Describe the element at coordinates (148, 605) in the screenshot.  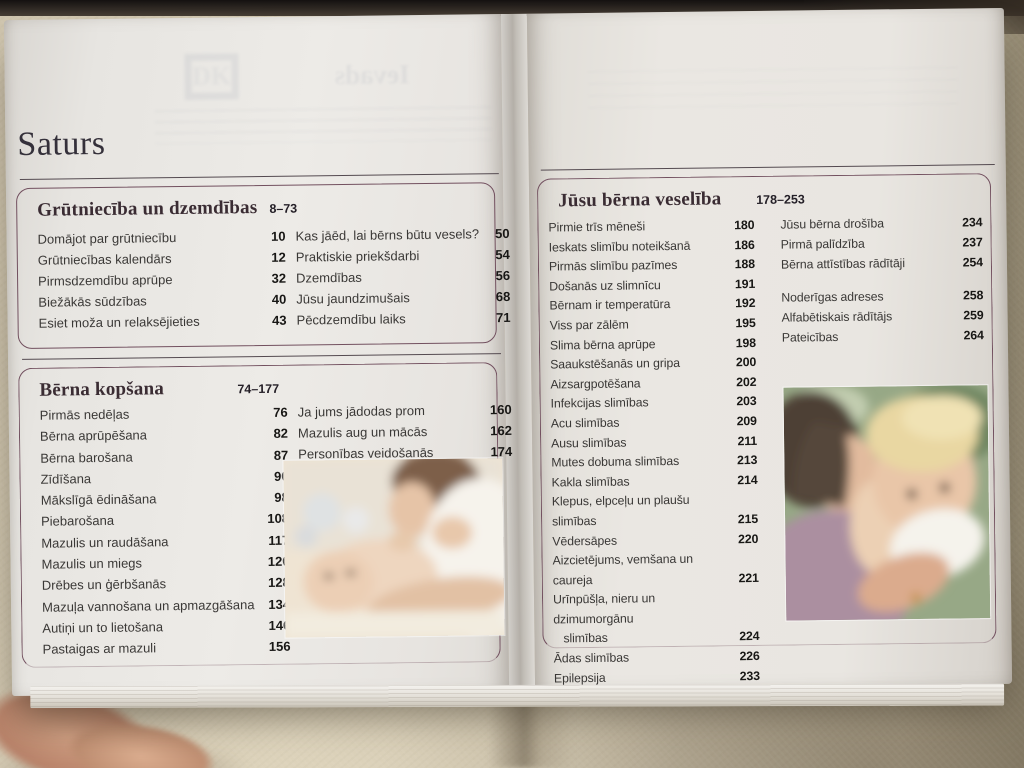
I see `toc-entry-label: Mazuļa vannošana un apmazgāšana` at that location.